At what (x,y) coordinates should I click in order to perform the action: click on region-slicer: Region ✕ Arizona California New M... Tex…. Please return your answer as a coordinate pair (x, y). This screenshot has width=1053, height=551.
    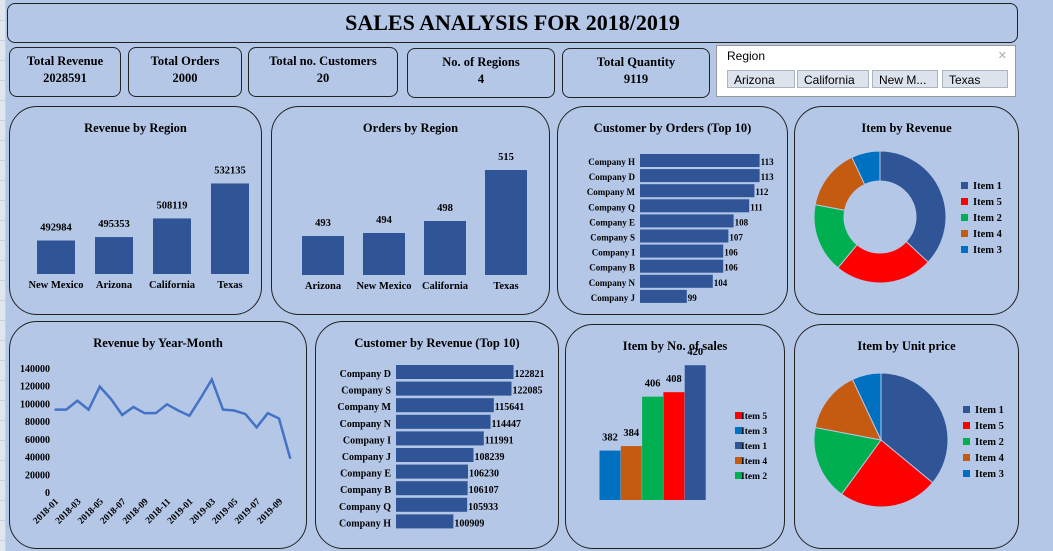
    Looking at the image, I should click on (866, 71).